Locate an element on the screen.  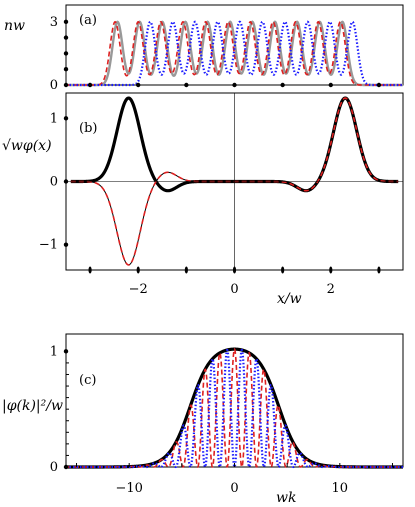
panel-b-xtick-label-1: 0 is located at coordinates (234, 289).